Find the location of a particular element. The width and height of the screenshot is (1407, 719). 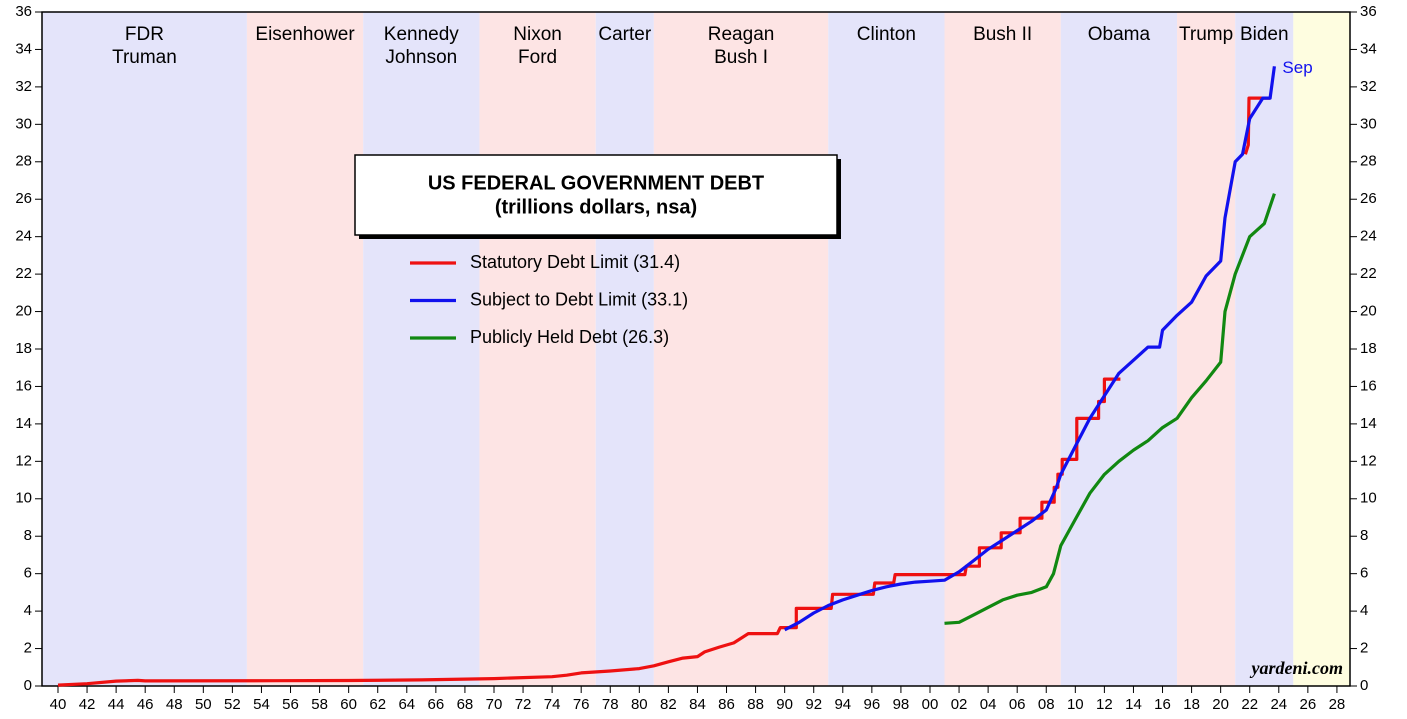

term-label: Biden is located at coordinates (1264, 34).